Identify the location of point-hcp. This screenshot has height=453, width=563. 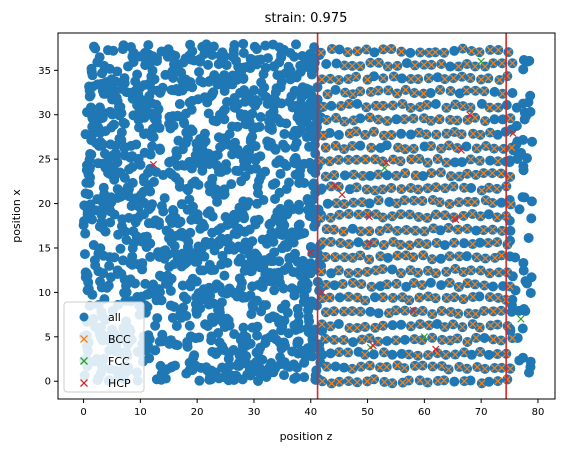
(322, 292).